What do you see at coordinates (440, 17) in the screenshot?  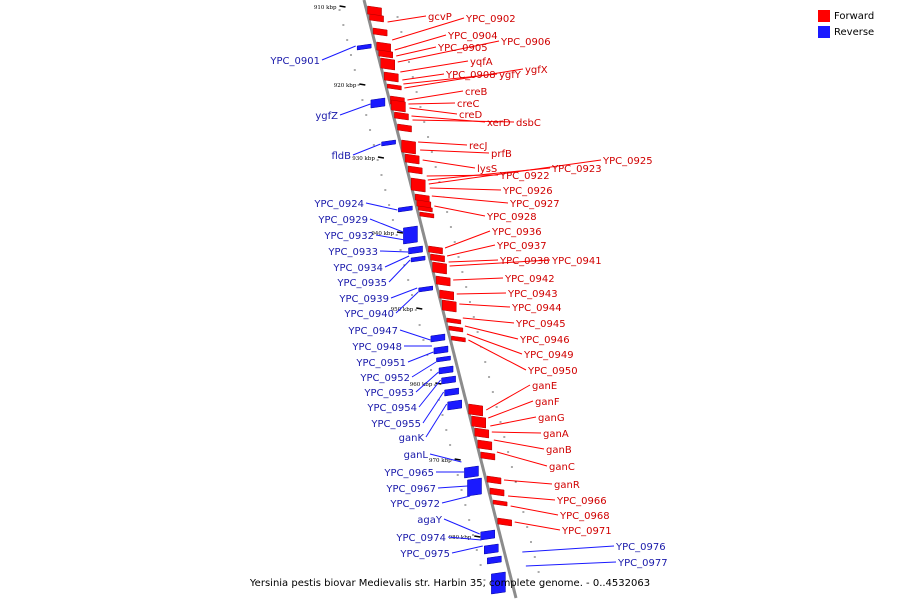 I see `forward-gene-label: gcvP` at bounding box center [440, 17].